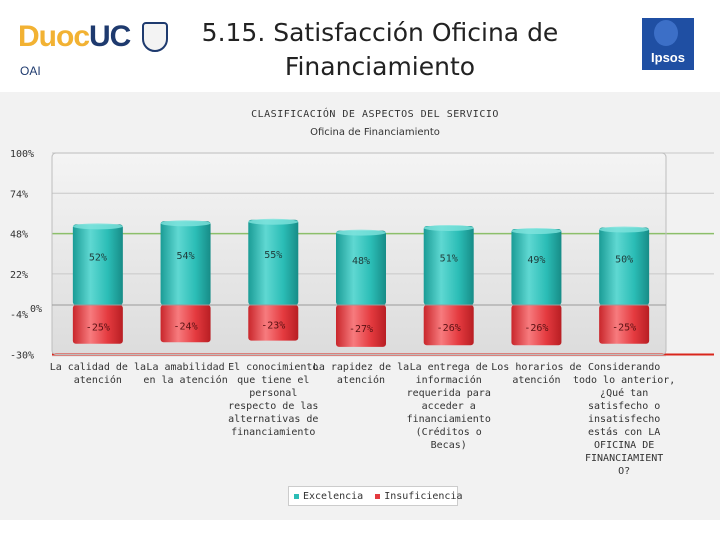  I want to click on x-category-label-line: alternativas de, so click(273, 419).